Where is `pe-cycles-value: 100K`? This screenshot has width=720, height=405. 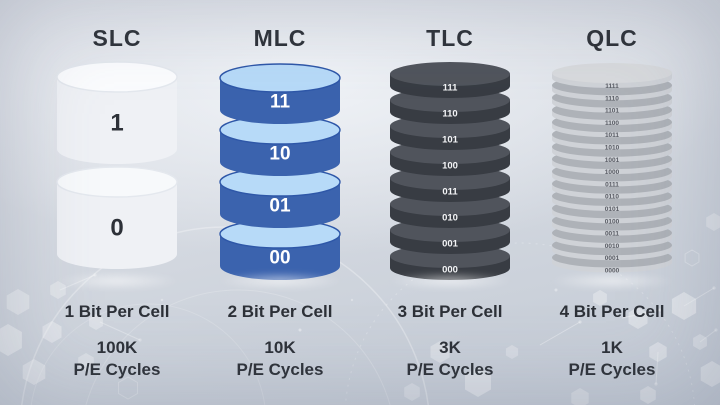
pe-cycles-value: 100K is located at coordinates (117, 347).